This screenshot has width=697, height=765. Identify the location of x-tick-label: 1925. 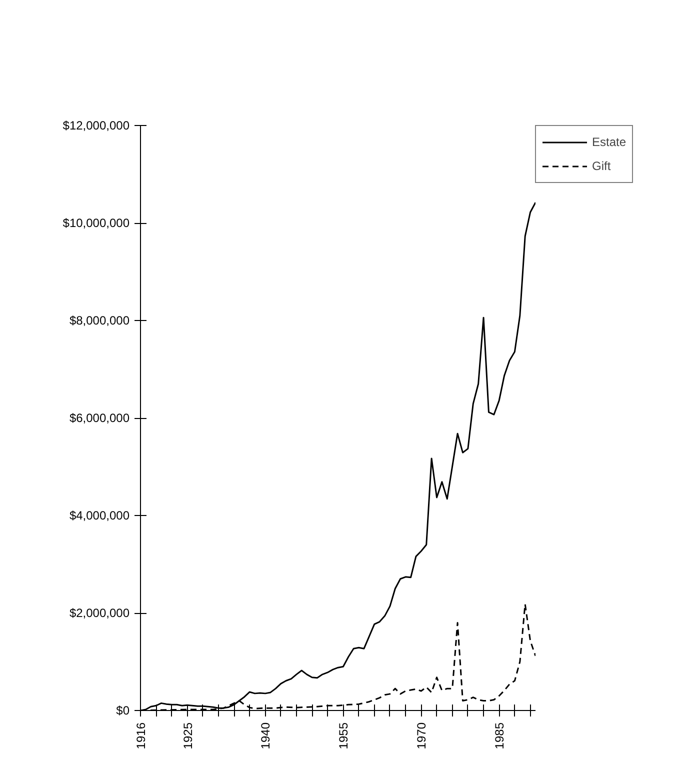
(187, 736).